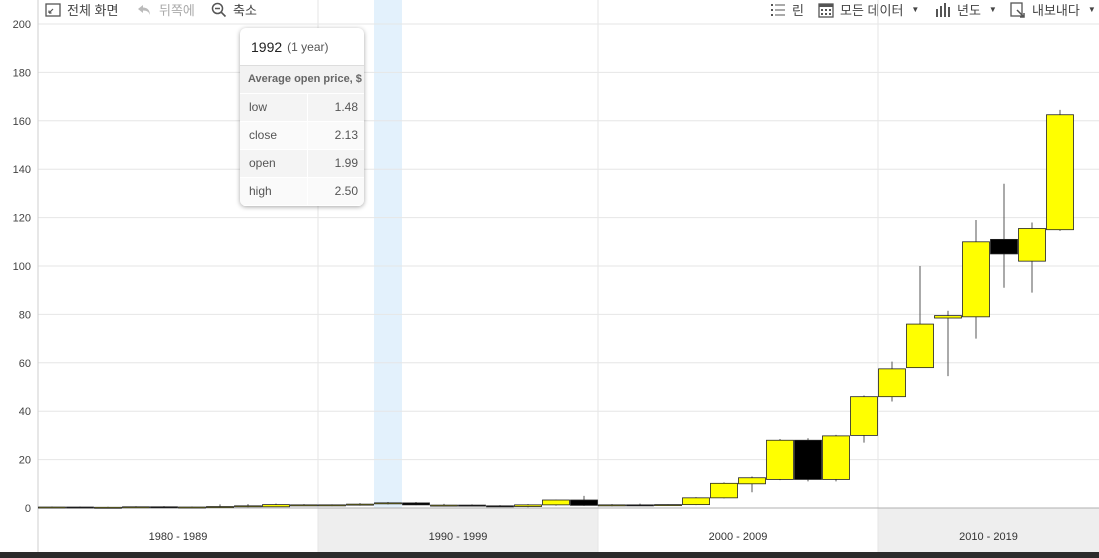 This screenshot has height=558, width=1099. What do you see at coordinates (549, 9) in the screenshot?
I see `chart-toolbar: 전체 화면 뒤쪽에 축소 린 모든 데이터 ▼ 년도 ▼` at bounding box center [549, 9].